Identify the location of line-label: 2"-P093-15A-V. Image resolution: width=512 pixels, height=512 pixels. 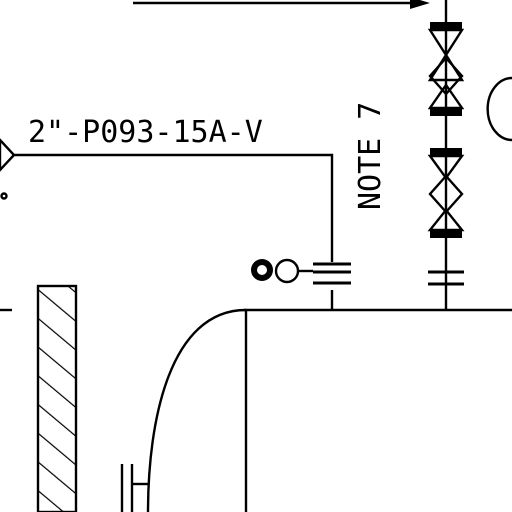
(145, 132).